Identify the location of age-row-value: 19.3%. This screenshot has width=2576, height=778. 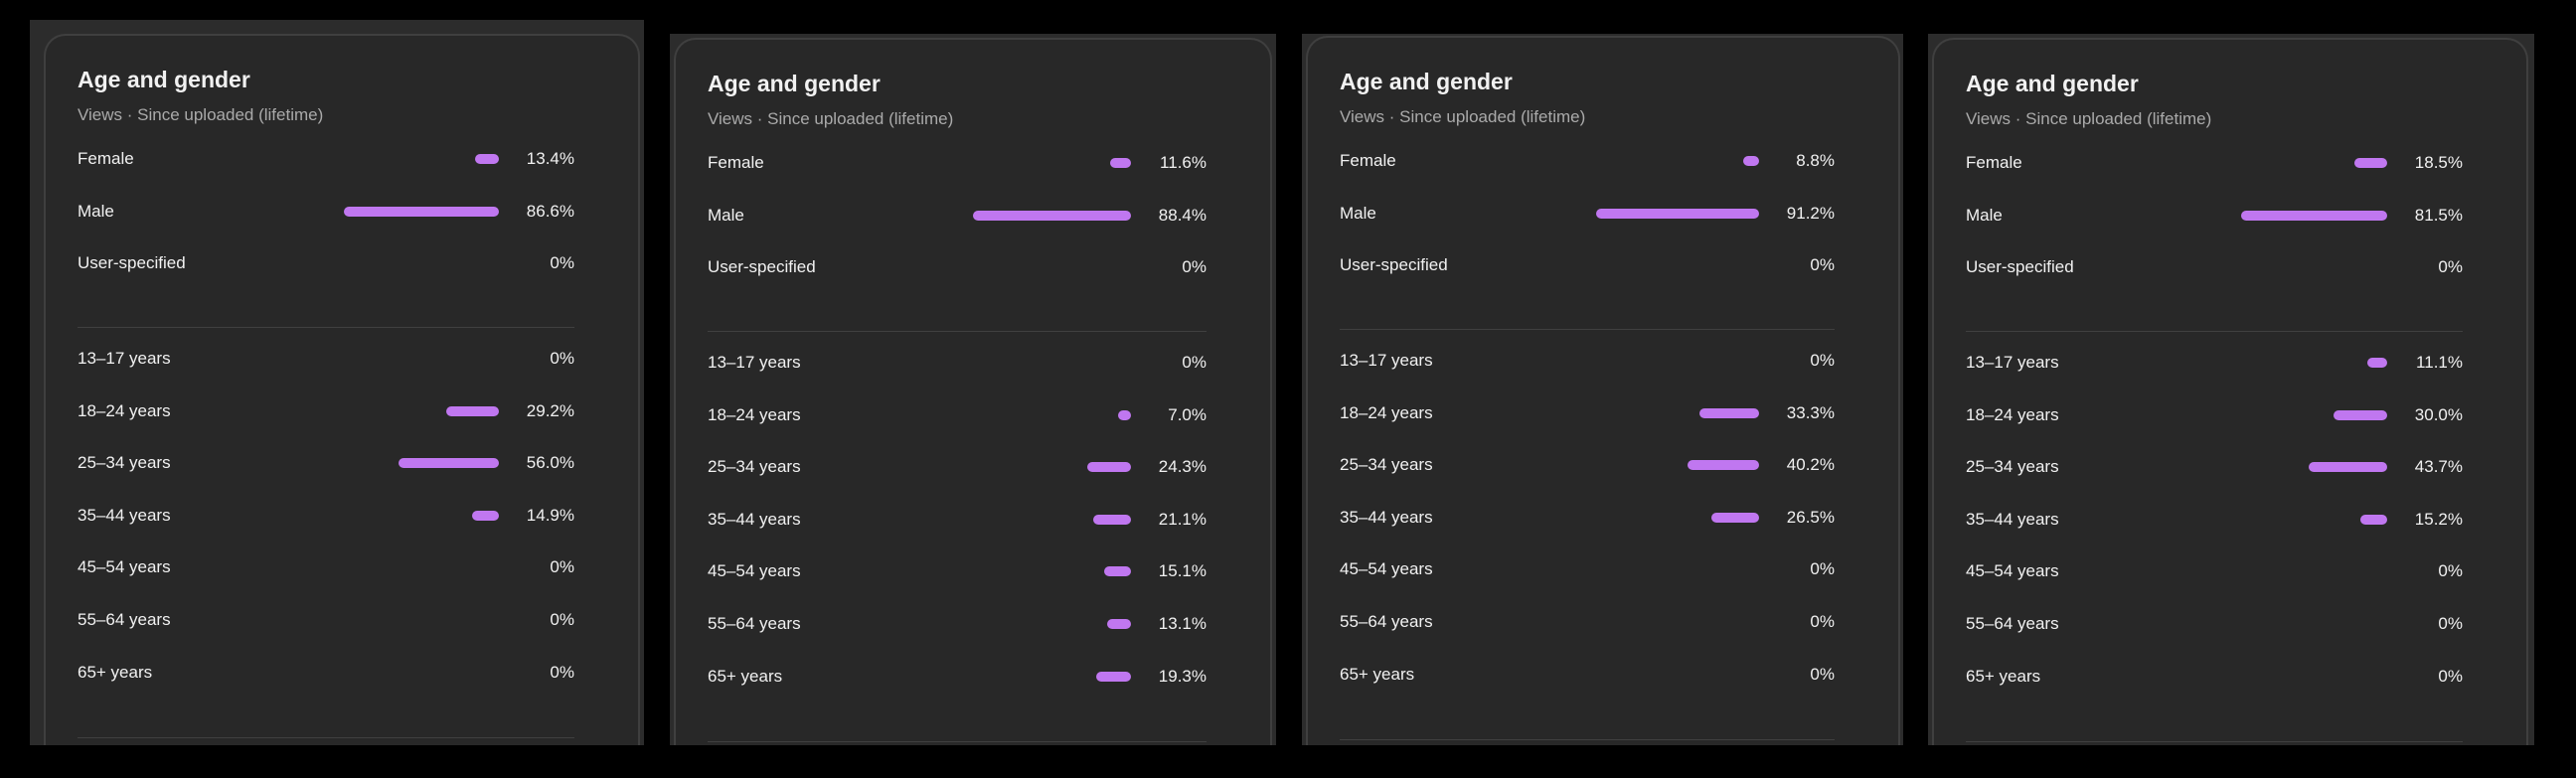
(1182, 676).